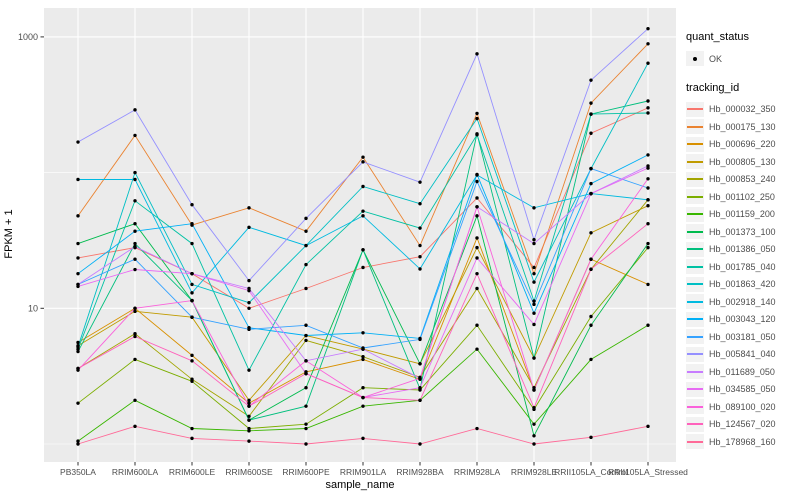 This screenshot has height=500, width=800. I want to click on x-axis-title: sample_name, so click(360, 485).